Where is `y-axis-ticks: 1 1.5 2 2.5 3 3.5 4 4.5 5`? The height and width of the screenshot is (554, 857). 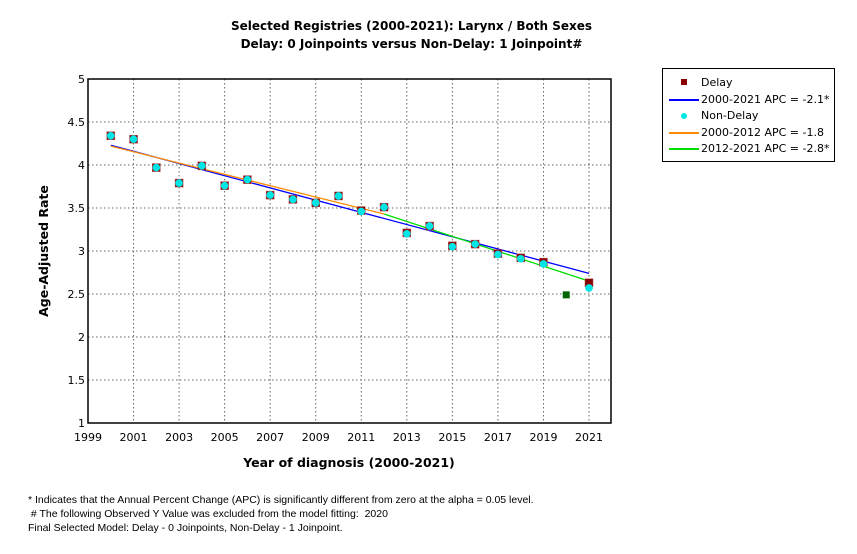 y-axis-ticks: 1 1.5 2 2.5 3 3.5 4 4.5 5 is located at coordinates (77, 251).